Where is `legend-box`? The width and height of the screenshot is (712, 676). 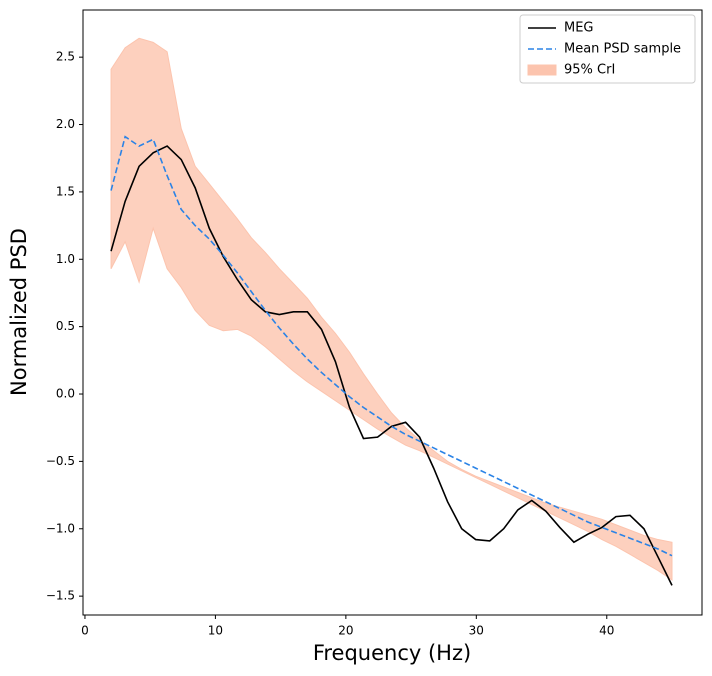
legend-box is located at coordinates (607, 49).